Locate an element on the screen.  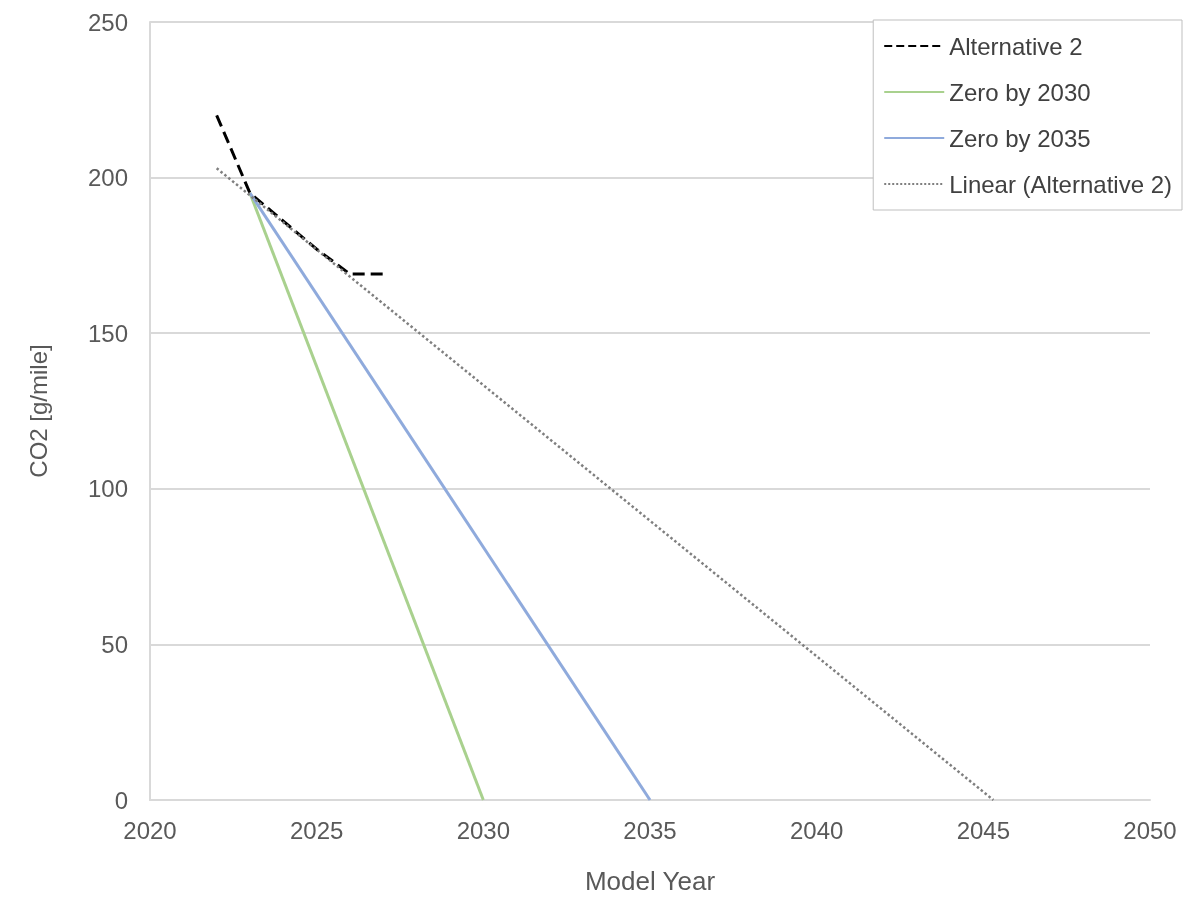
y-tick-label: 100 is located at coordinates (107, 489).